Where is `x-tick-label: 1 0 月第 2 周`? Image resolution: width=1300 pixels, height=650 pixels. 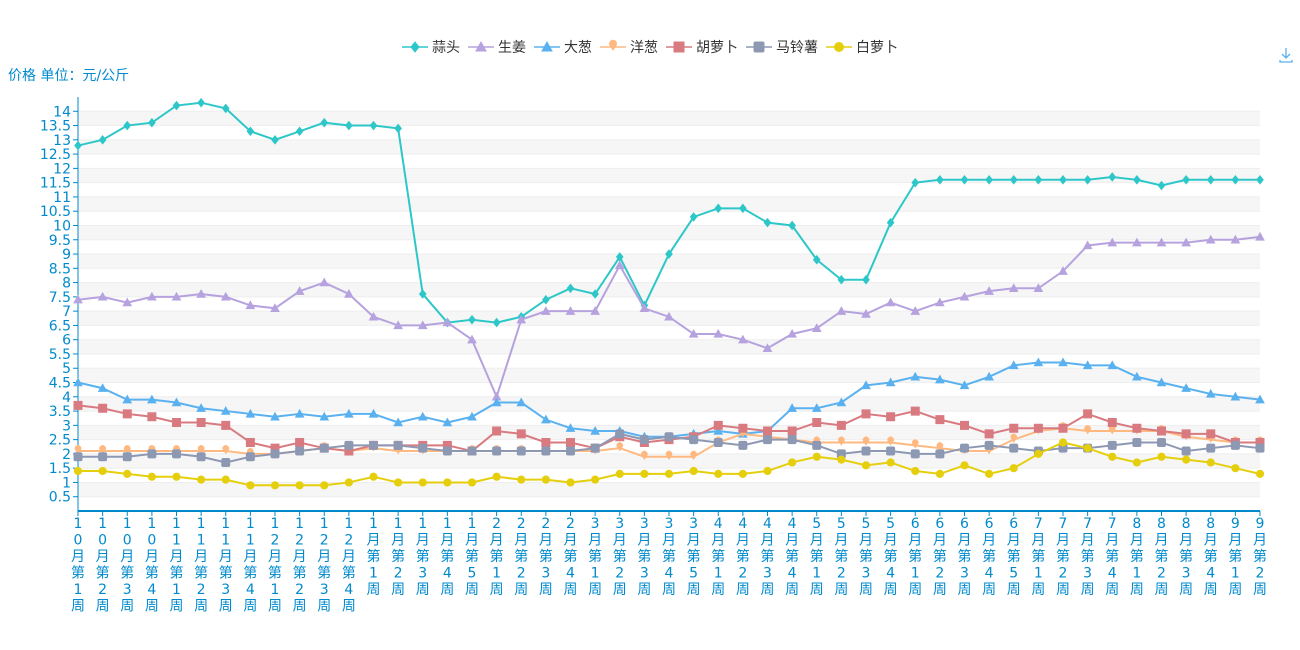 x-tick-label: 1 0 月第 2 周 is located at coordinates (103, 565).